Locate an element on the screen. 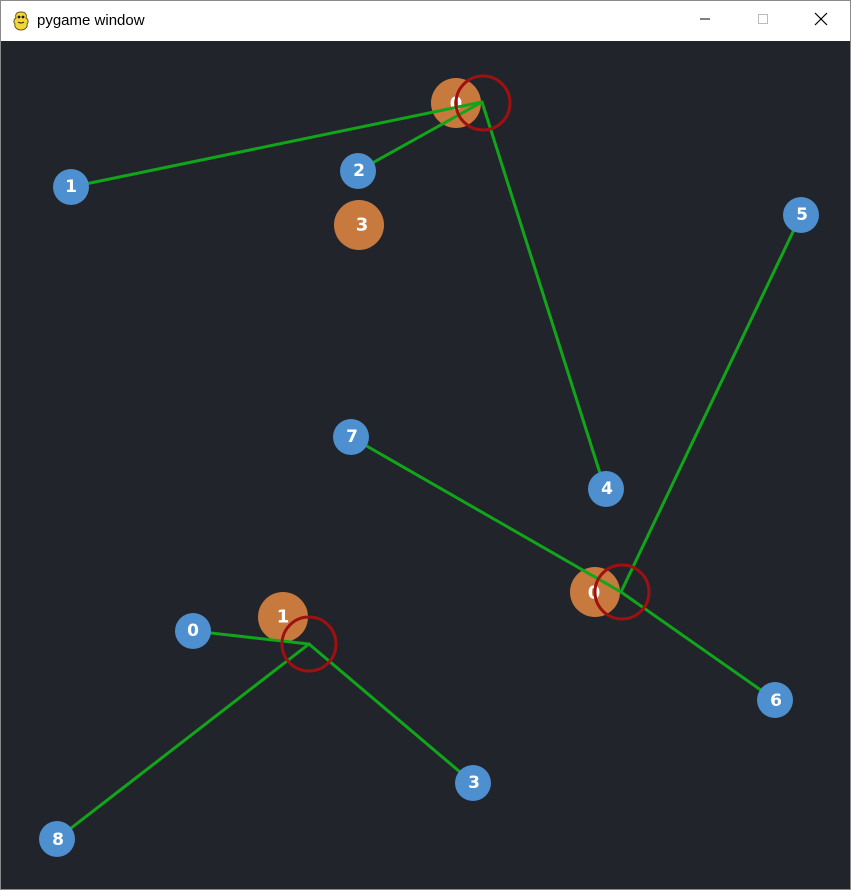  minimize-icon is located at coordinates (705, 21).